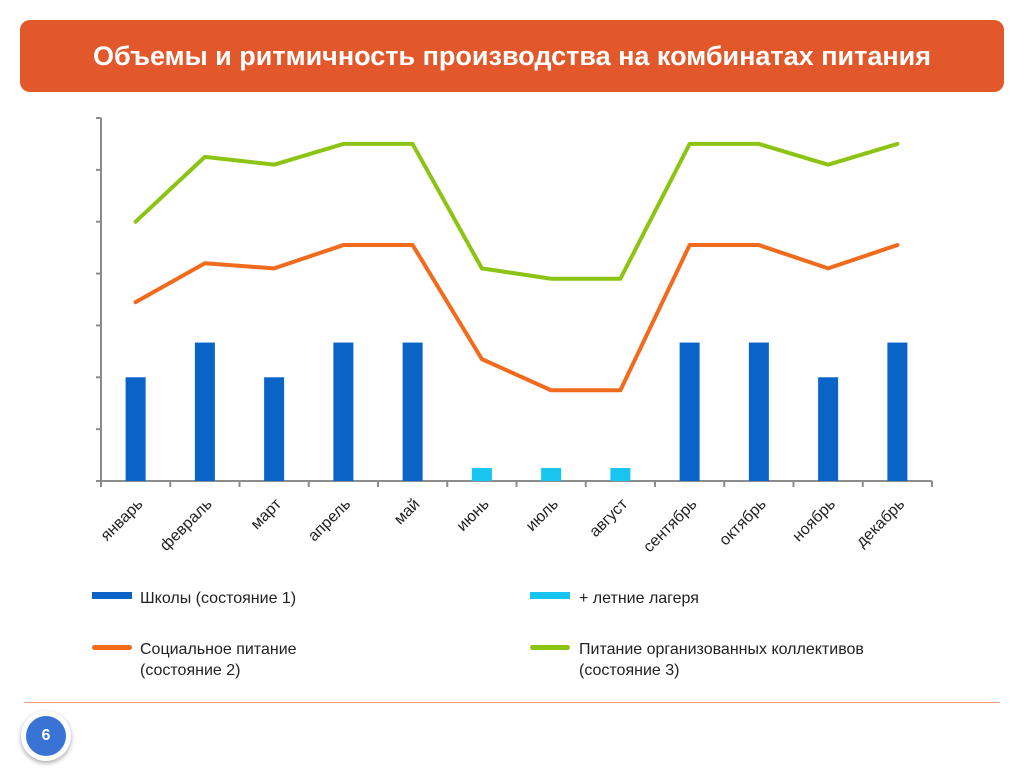  I want to click on x-tick-label-март: март, so click(267, 514).